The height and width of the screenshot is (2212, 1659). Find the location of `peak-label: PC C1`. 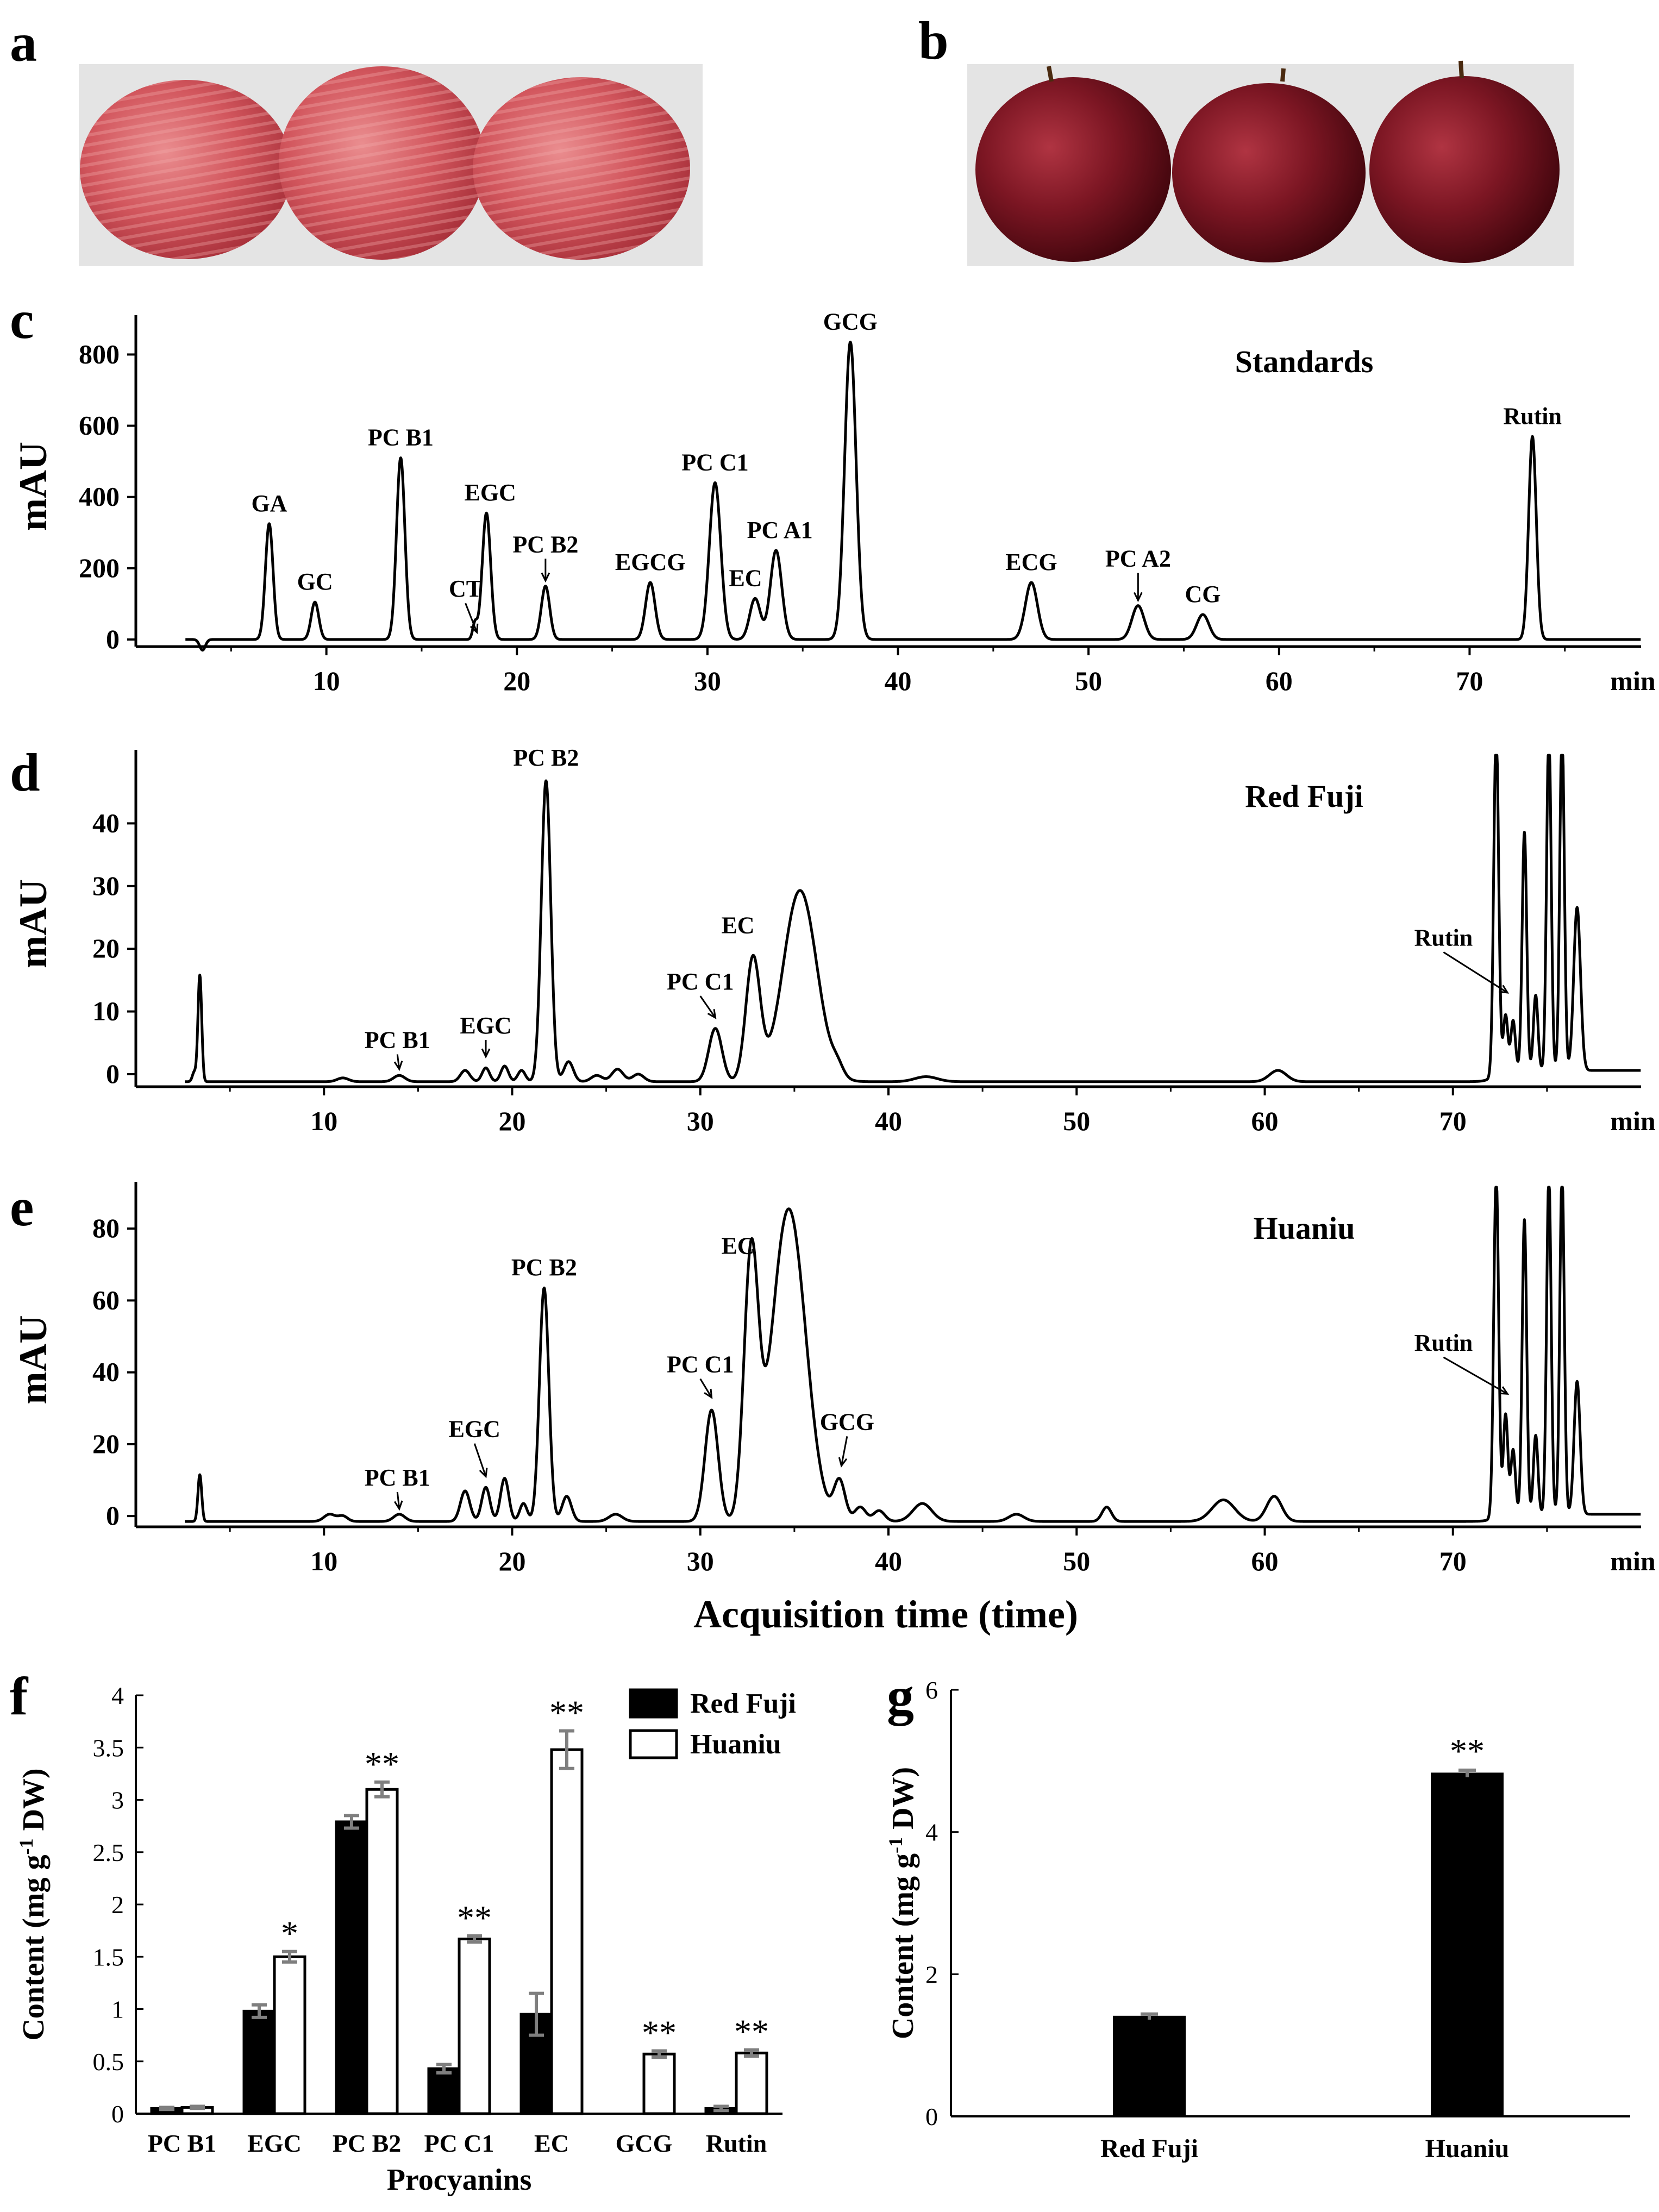

peak-label: PC C1 is located at coordinates (700, 1365).